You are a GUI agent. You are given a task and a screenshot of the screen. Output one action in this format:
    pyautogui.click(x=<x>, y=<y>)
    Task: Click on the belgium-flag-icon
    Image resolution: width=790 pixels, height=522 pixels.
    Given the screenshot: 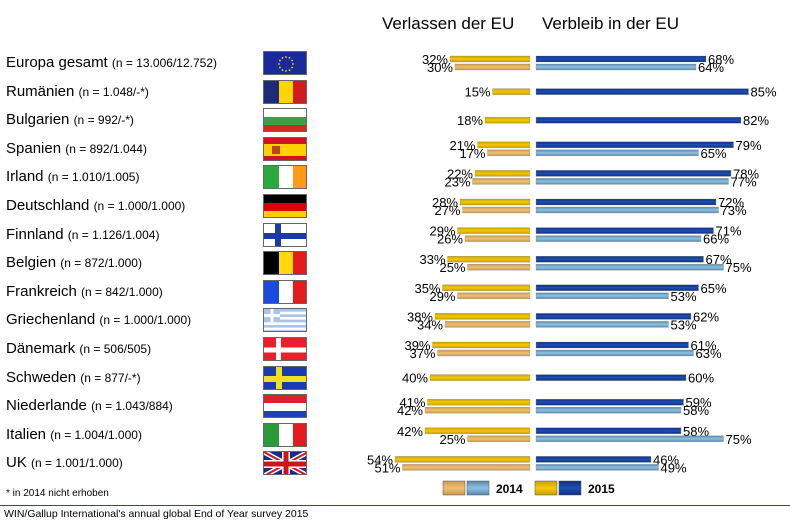 What is the action you would take?
    pyautogui.click(x=285, y=263)
    